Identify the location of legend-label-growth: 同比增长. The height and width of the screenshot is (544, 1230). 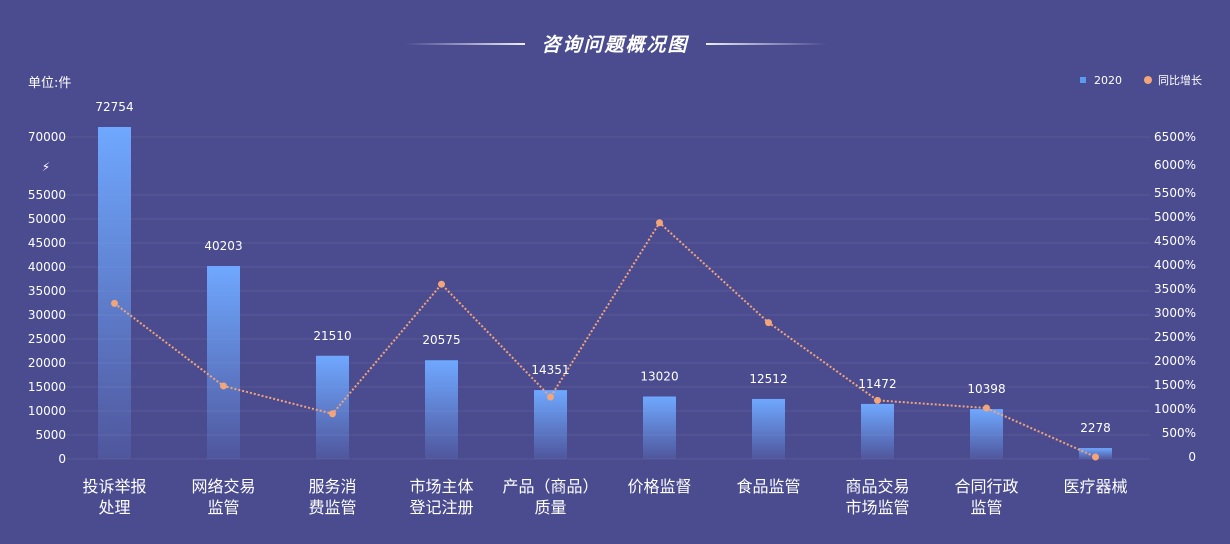
(1180, 80).